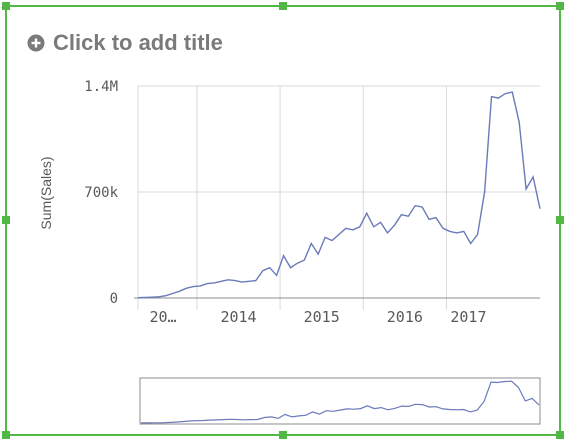 This screenshot has width=567, height=441. What do you see at coordinates (405, 317) in the screenshot?
I see `x-tick-label: 2016` at bounding box center [405, 317].